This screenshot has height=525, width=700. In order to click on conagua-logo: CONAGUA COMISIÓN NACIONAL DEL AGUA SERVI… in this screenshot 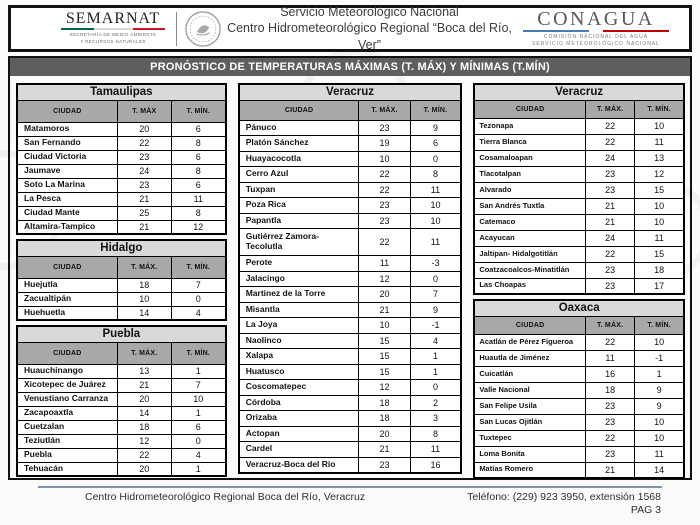, I will do `click(596, 29)`.